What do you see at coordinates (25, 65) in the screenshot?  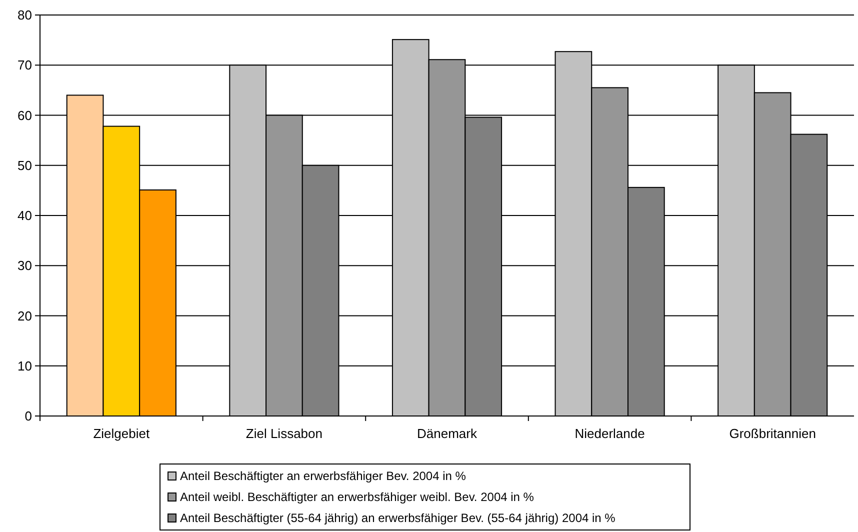 I see `y-tick-label: 70` at bounding box center [25, 65].